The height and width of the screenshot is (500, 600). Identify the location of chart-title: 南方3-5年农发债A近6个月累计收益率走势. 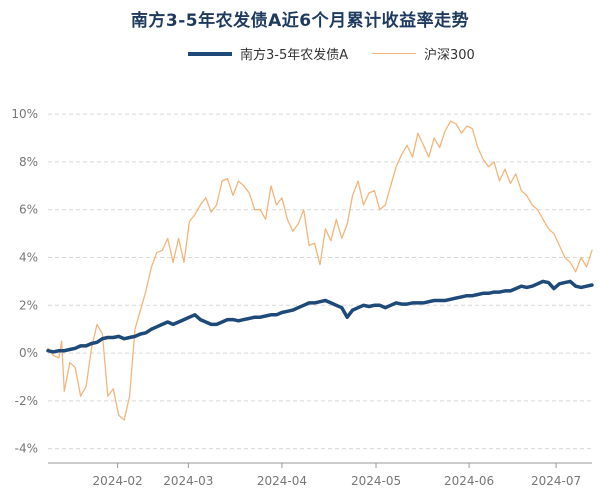
(300, 21).